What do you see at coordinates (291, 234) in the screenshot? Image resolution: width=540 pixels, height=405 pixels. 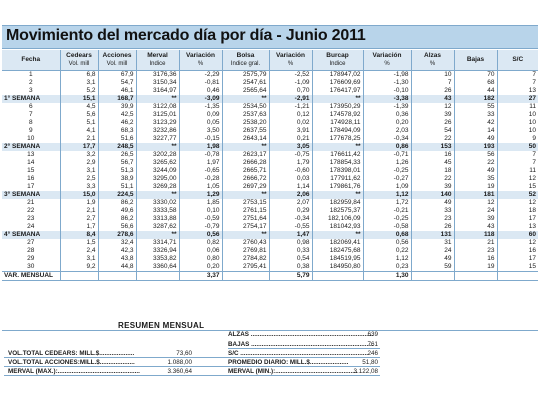 I see `table-cell: 1,47` at bounding box center [291, 234].